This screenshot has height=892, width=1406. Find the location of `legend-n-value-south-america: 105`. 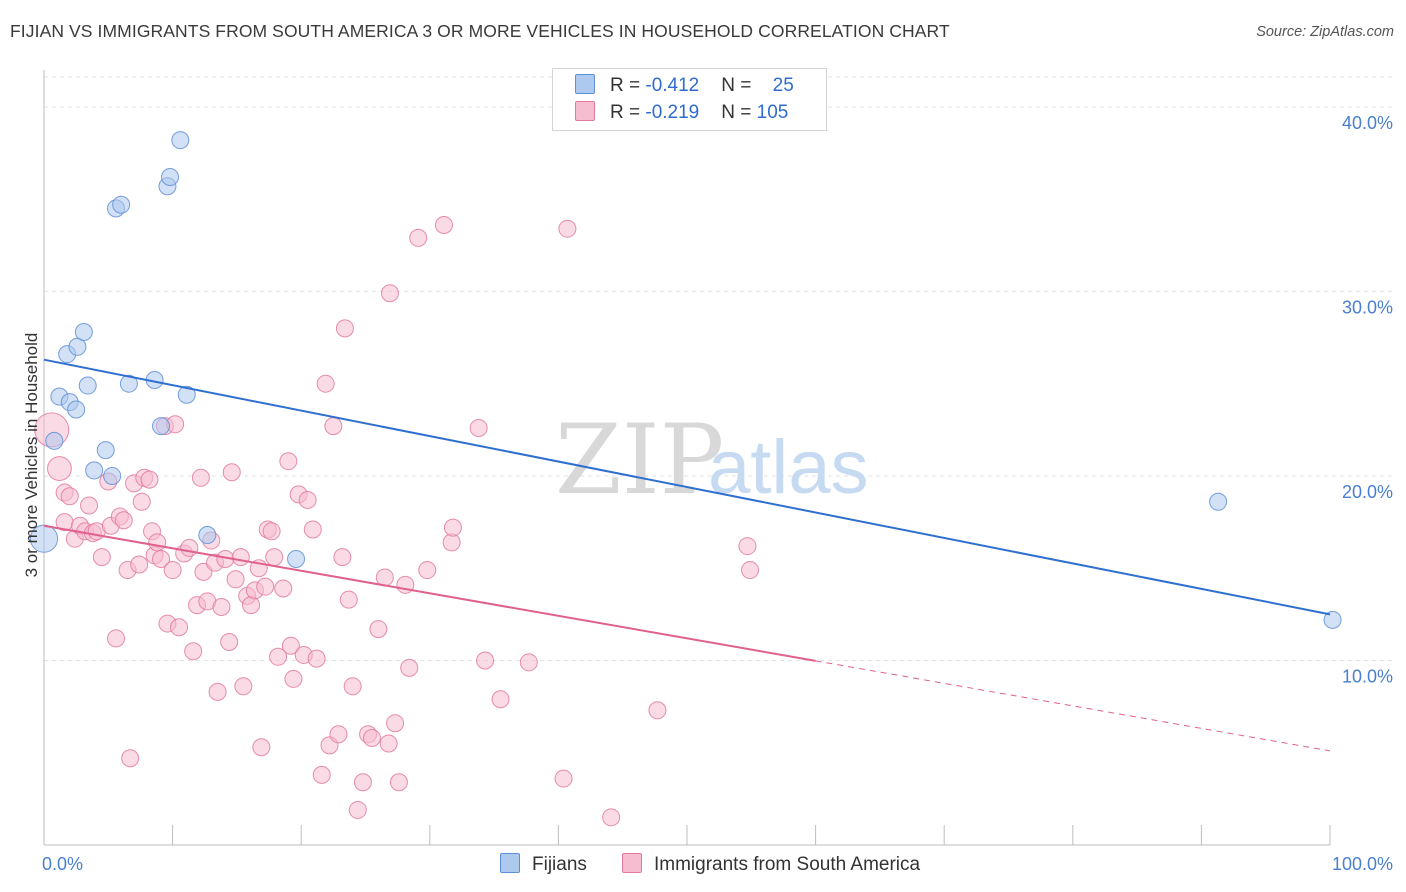

legend-n-value-south-america: 105 is located at coordinates (772, 112).